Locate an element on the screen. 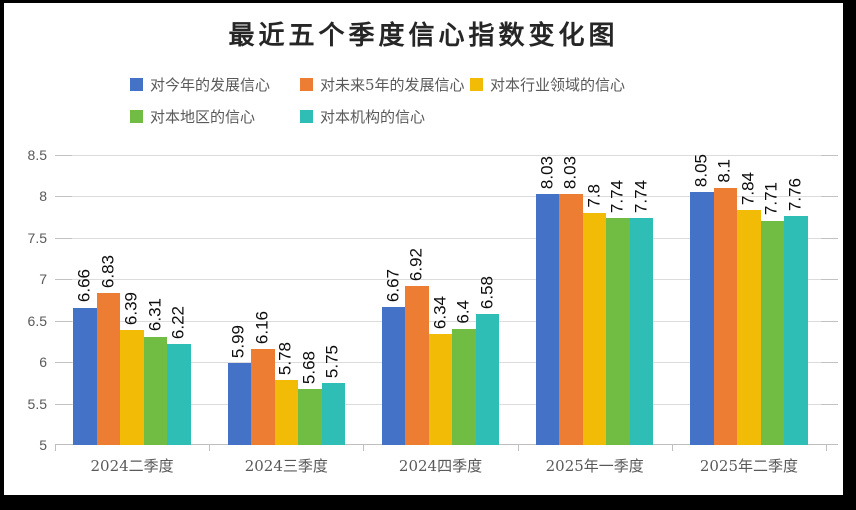  bar-slot: 5.75 is located at coordinates (333, 300).